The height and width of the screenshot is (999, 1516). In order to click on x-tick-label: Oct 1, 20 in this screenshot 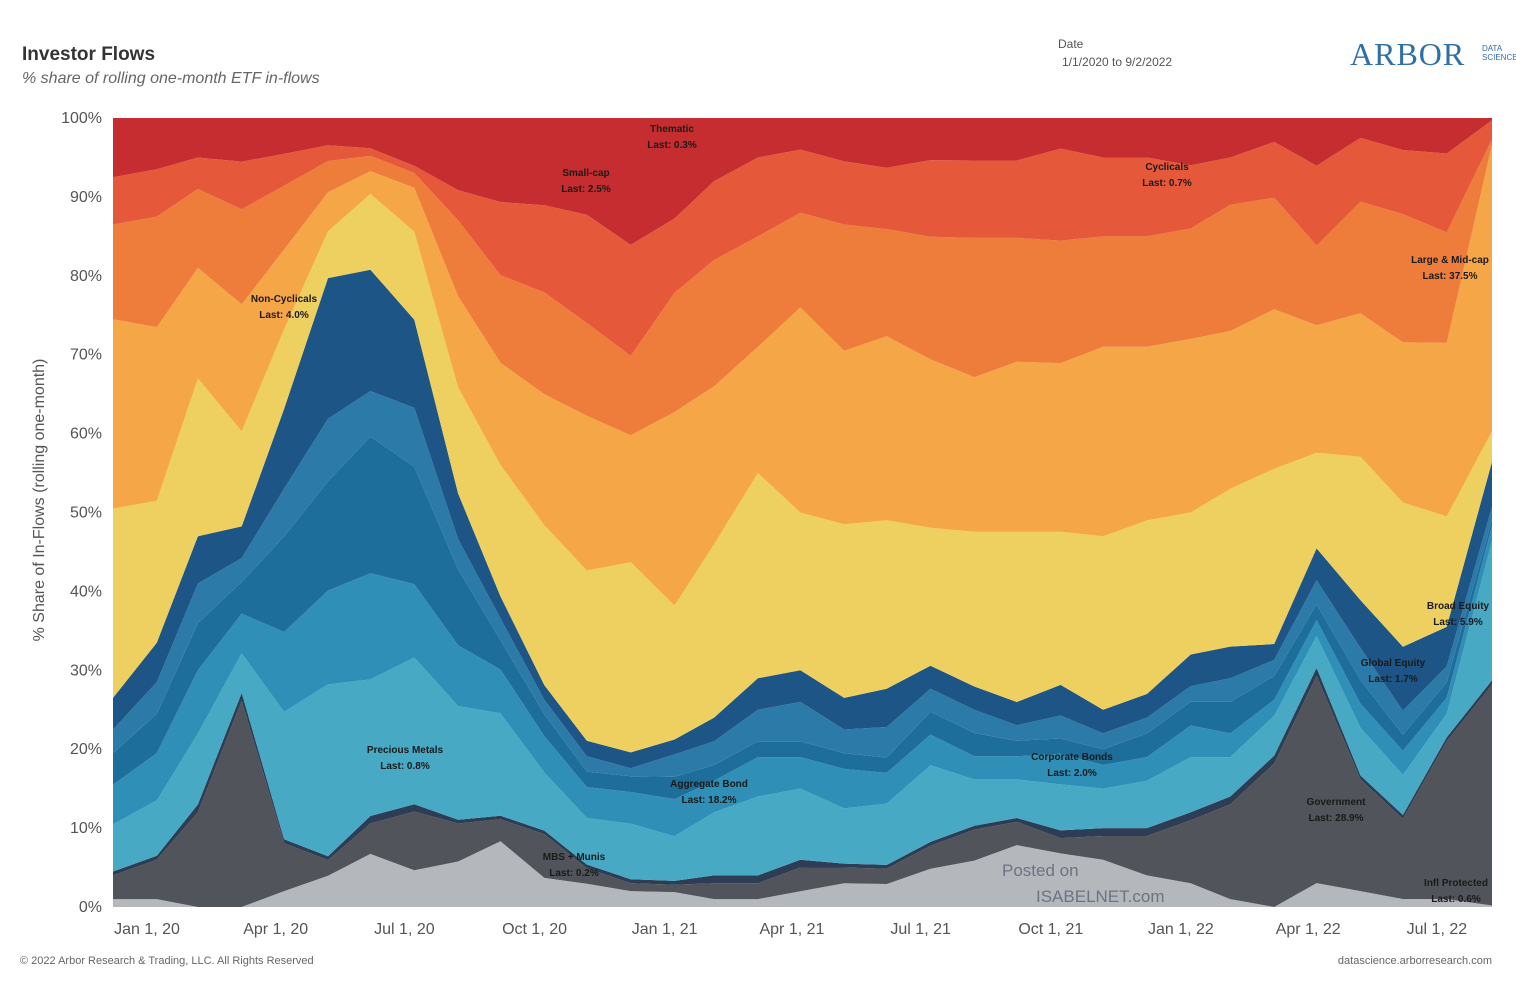, I will do `click(534, 929)`.